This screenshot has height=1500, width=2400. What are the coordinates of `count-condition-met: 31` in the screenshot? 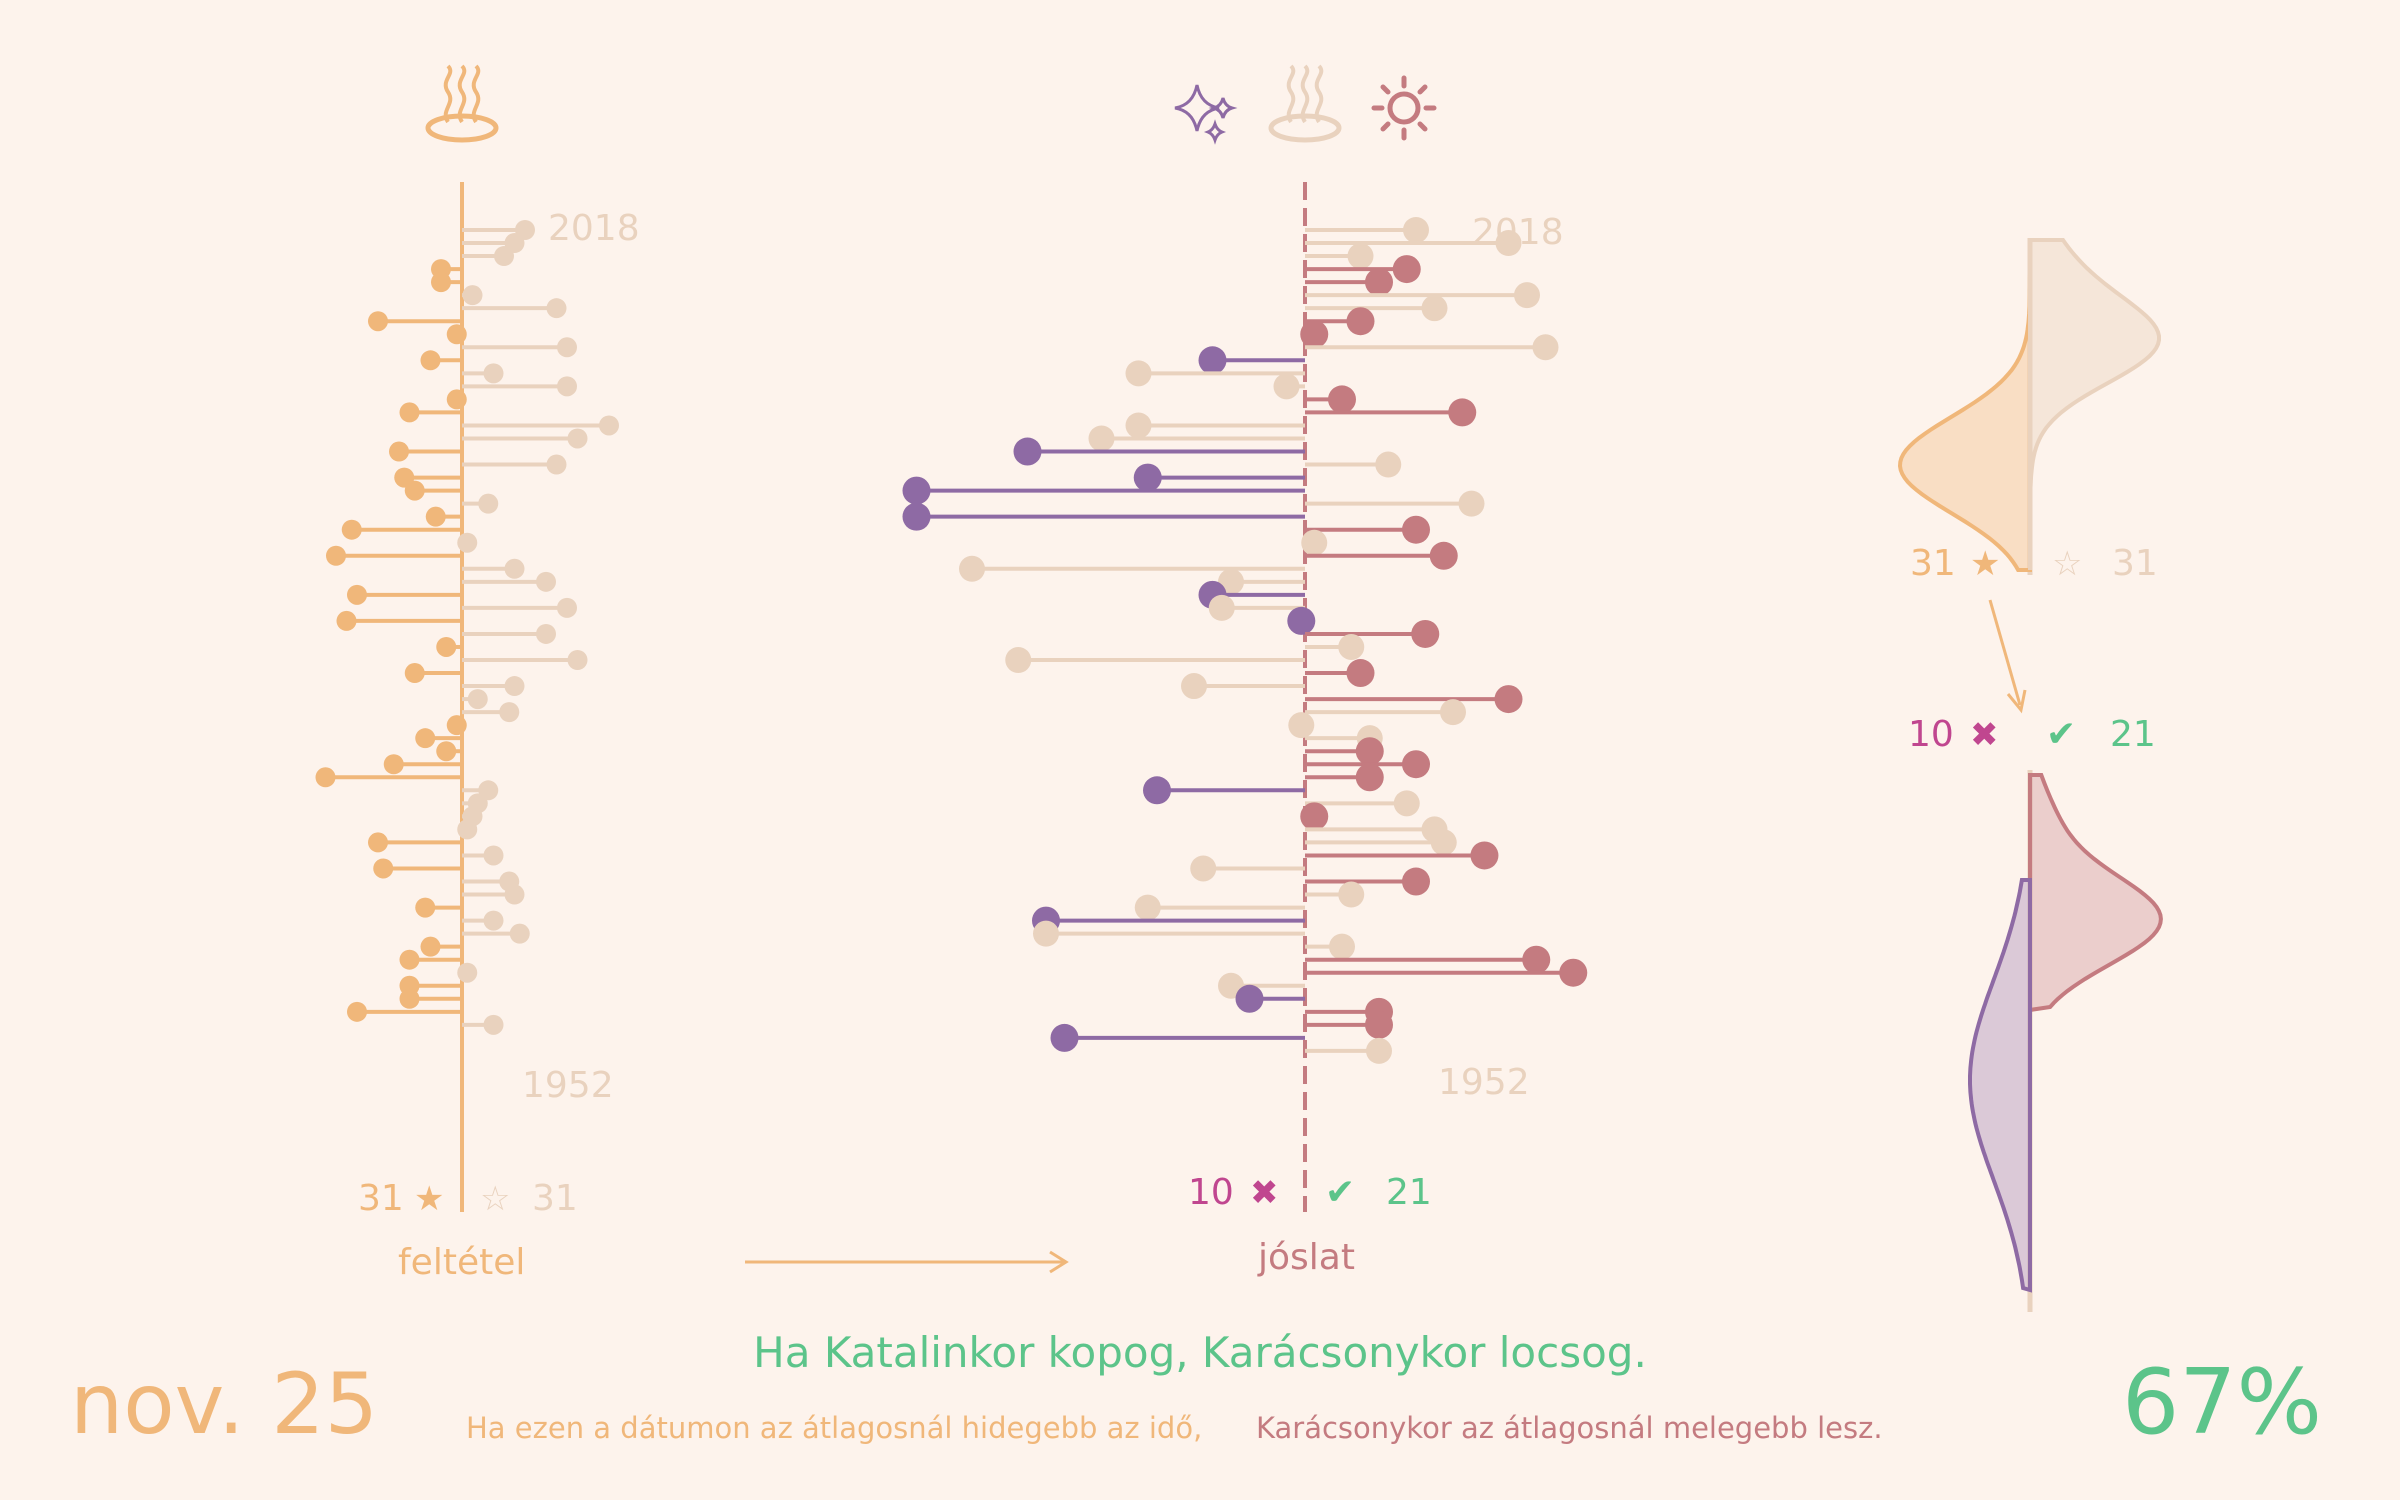 It's located at (1933, 563).